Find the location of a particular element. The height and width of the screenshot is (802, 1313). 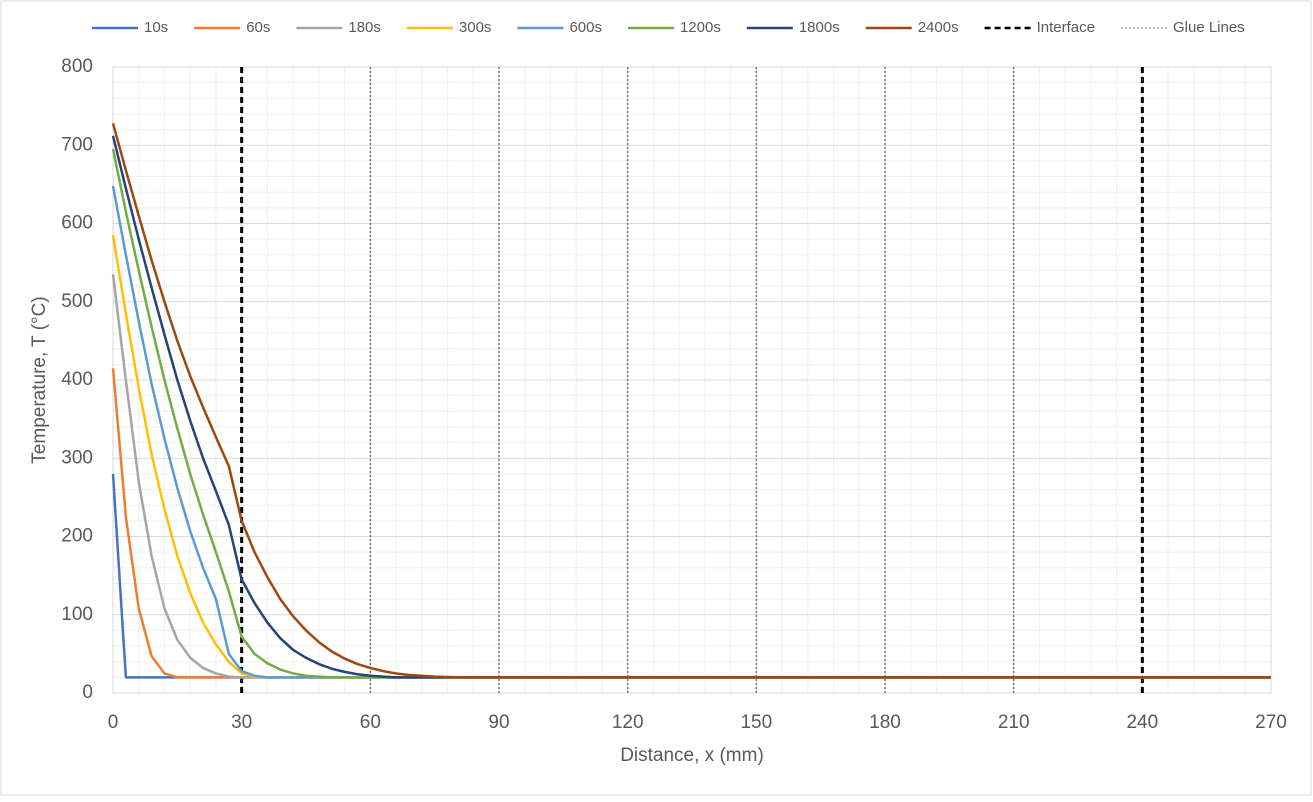

legend-label: 300s is located at coordinates (475, 27).